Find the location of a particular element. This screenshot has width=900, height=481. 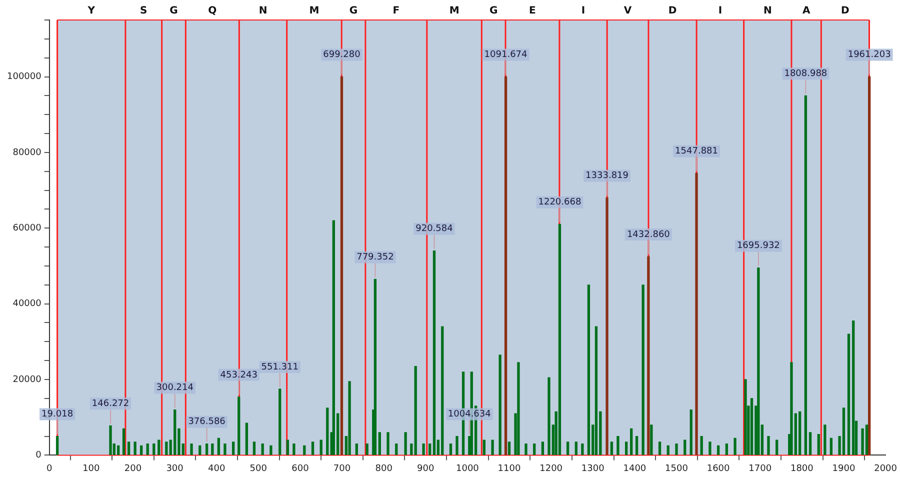

band-label: I is located at coordinates (583, 11).